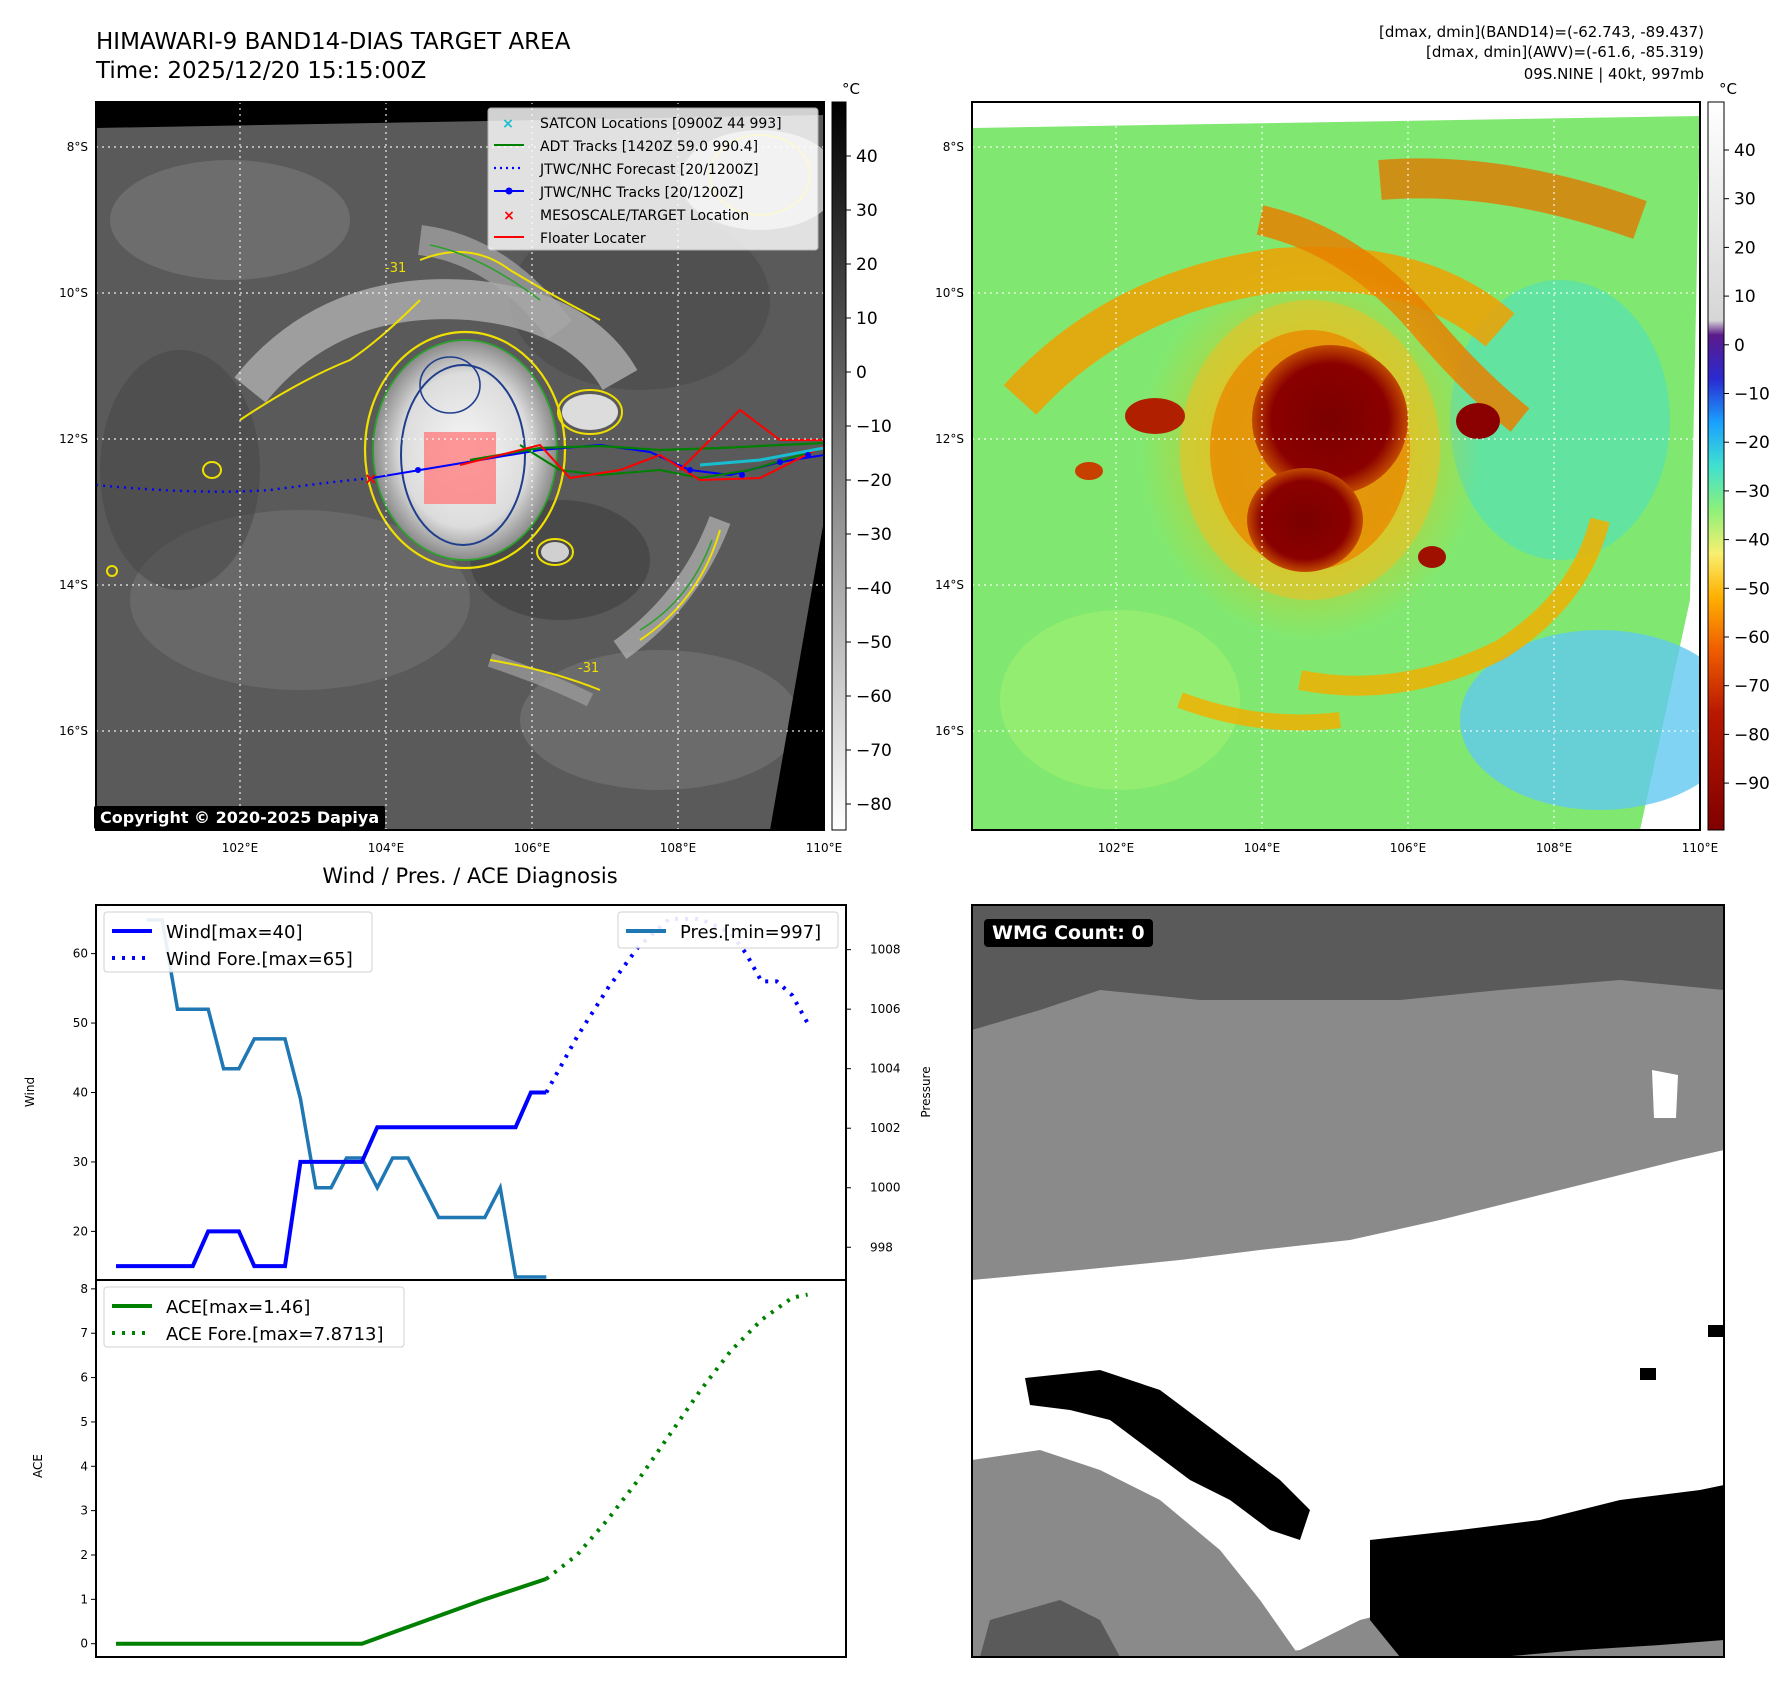 The image size is (1788, 1690). What do you see at coordinates (1752, 687) in the screenshot?
I see `color-colorbar-tick-label: −70` at bounding box center [1752, 687].